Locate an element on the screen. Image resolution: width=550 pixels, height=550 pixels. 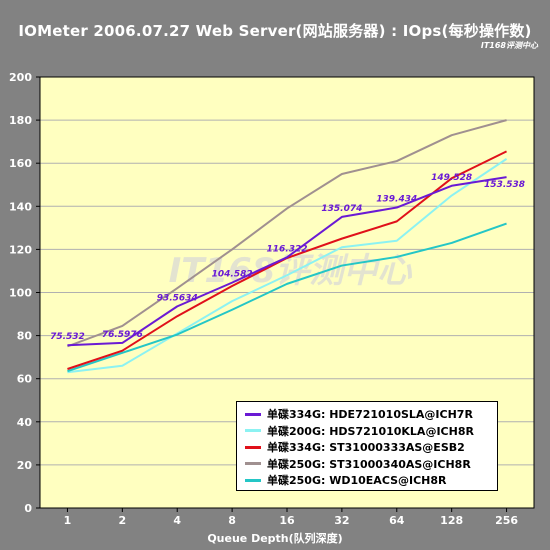
y-tick-label: 20 is located at coordinates (25, 465).